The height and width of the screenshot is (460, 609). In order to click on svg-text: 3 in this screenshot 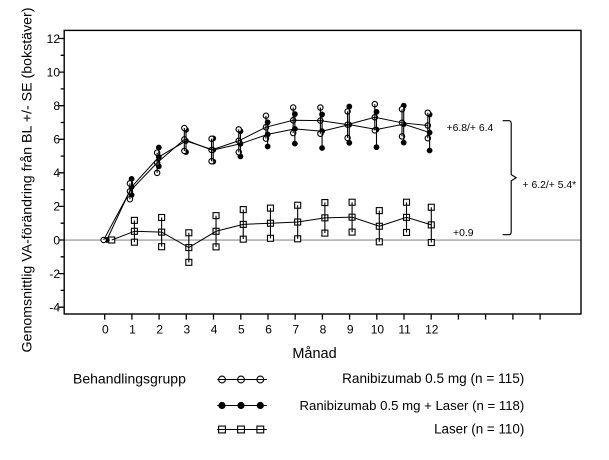, I will do `click(187, 330)`.